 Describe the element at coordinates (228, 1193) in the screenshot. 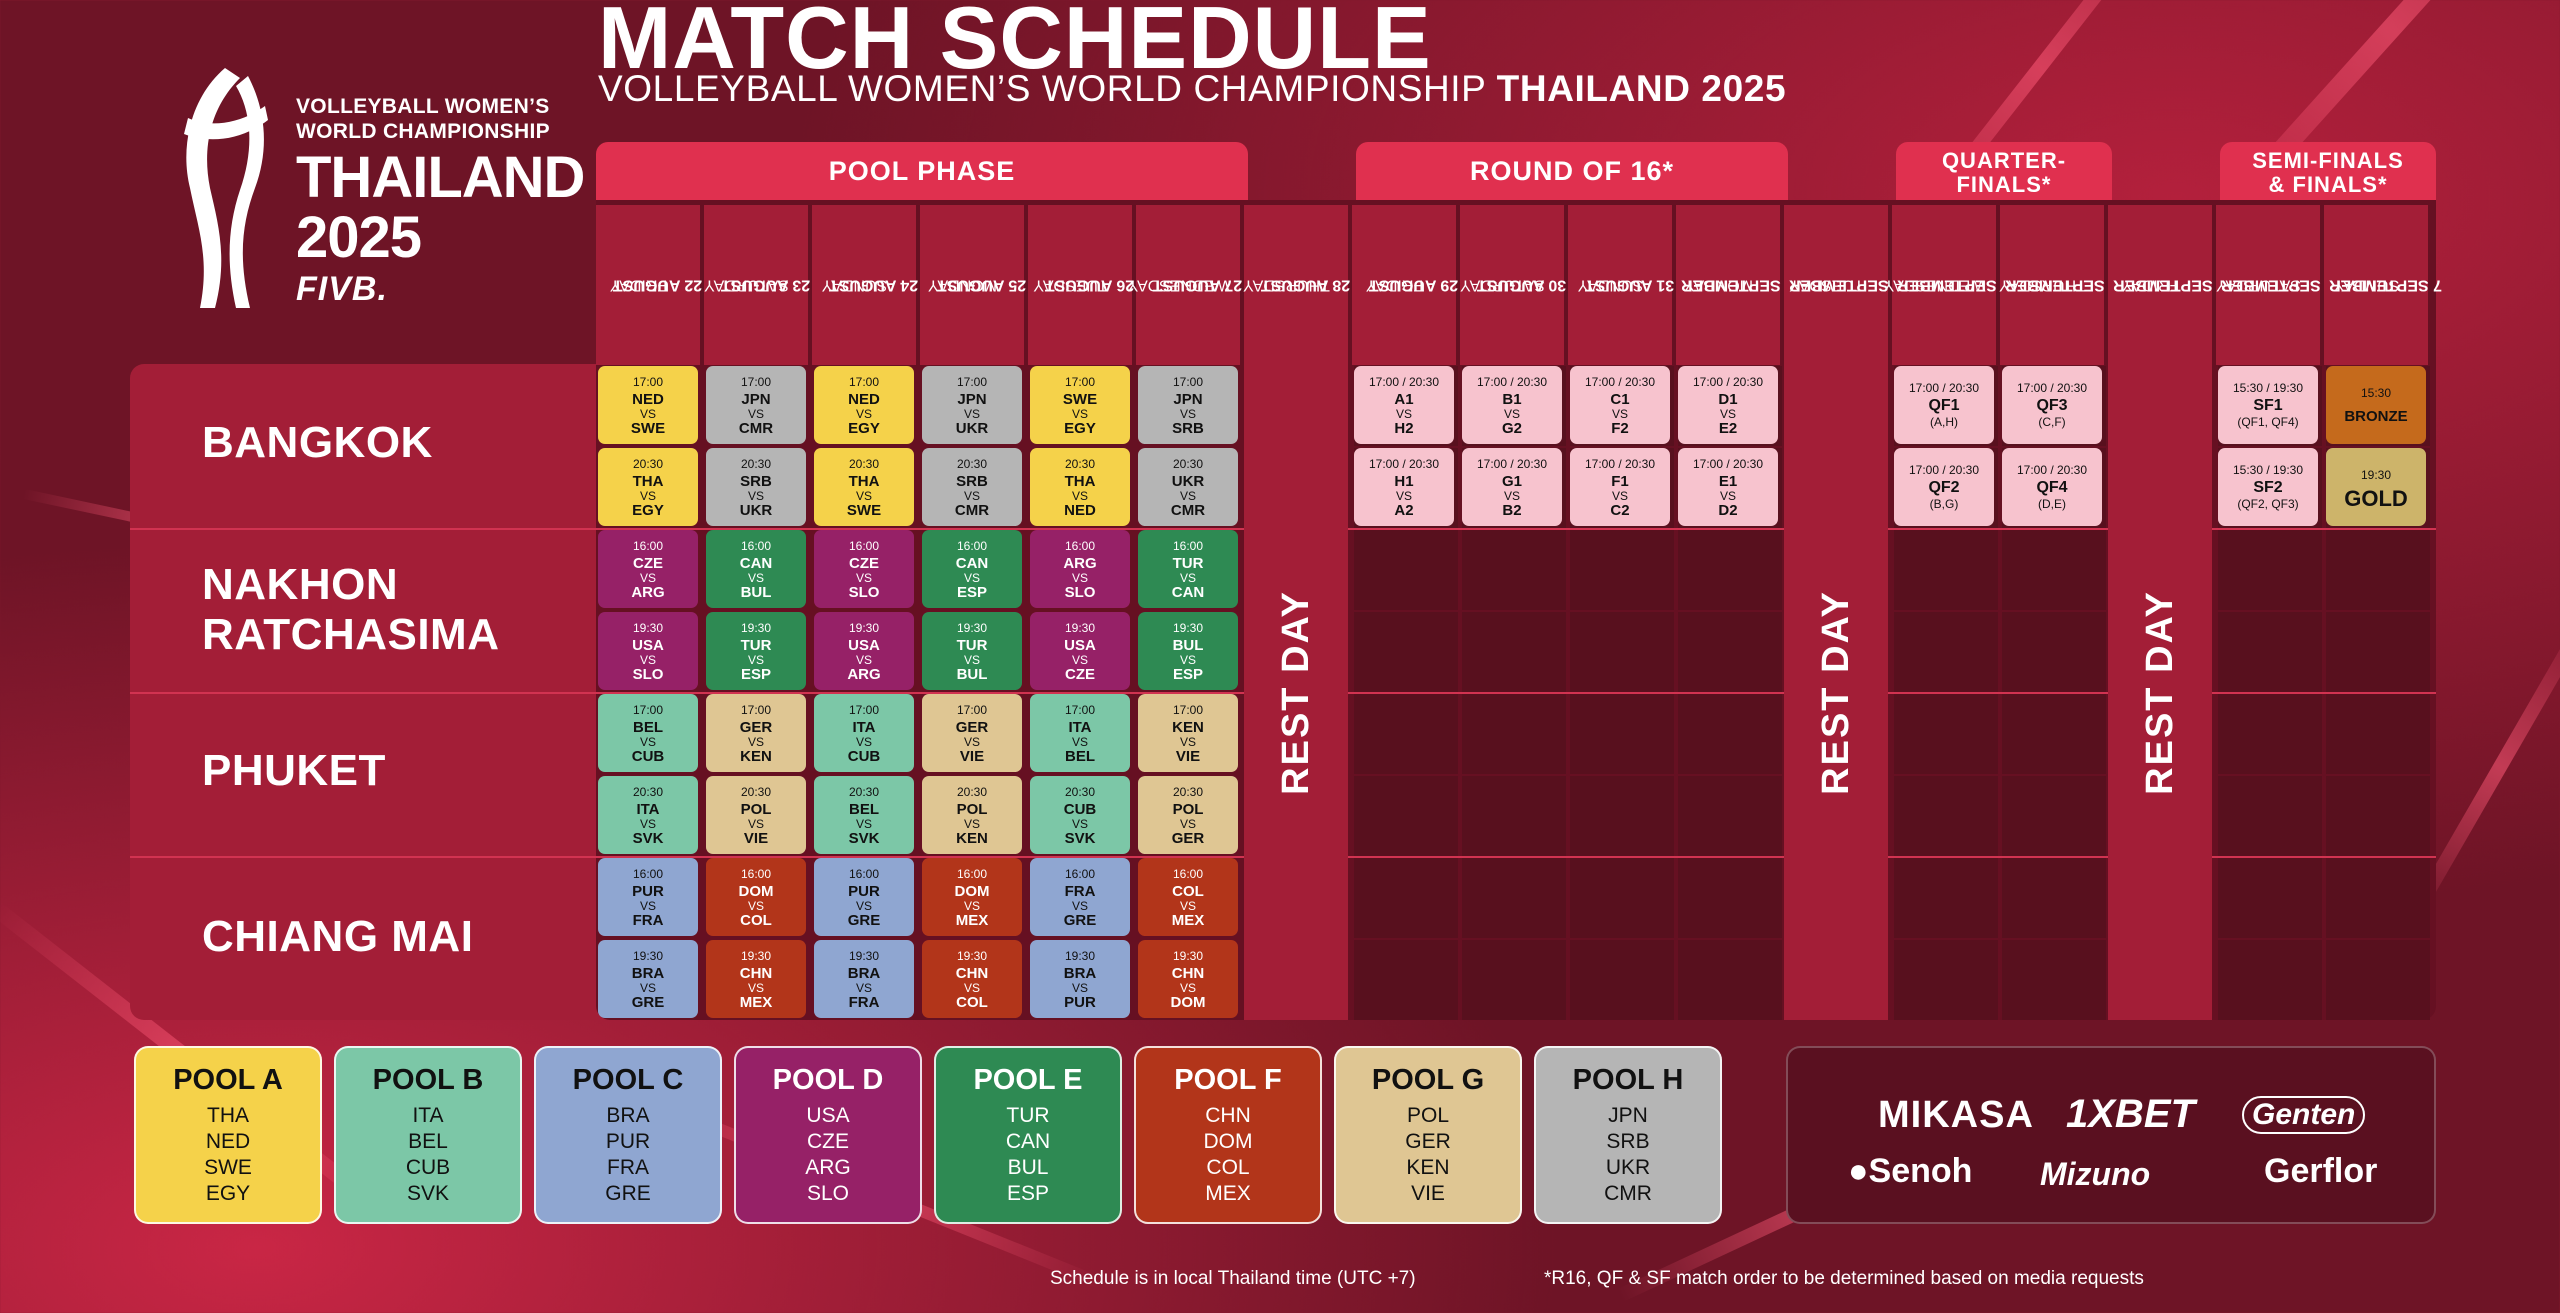

I see `pool-team: EGY` at that location.